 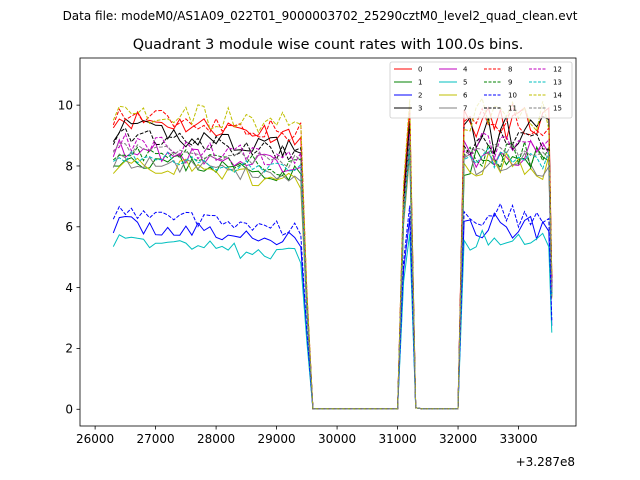 What do you see at coordinates (512, 96) in the screenshot?
I see `legend-label-10: 10` at bounding box center [512, 96].